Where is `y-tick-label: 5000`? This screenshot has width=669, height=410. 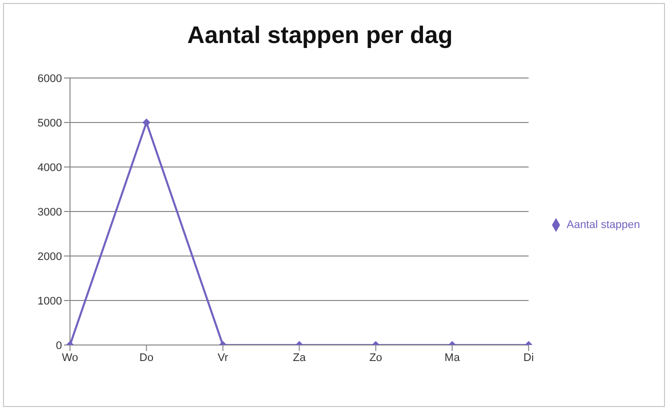 y-tick-label: 5000 is located at coordinates (50, 123).